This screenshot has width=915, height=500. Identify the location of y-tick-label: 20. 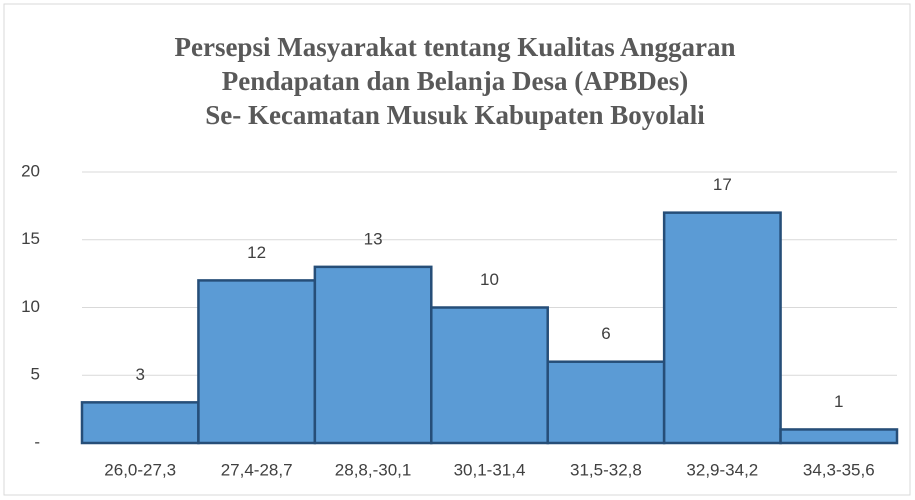
(30, 170).